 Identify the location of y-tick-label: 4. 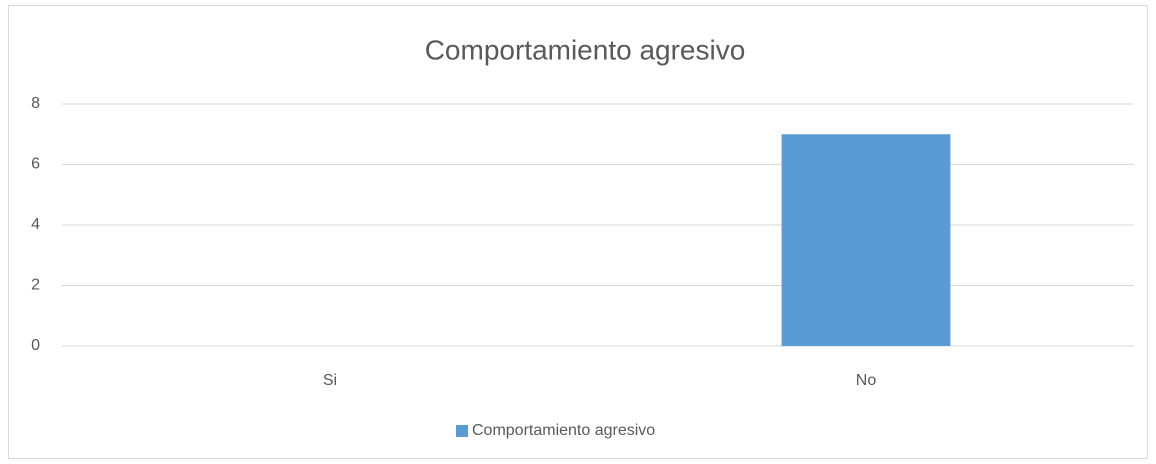
(35, 224).